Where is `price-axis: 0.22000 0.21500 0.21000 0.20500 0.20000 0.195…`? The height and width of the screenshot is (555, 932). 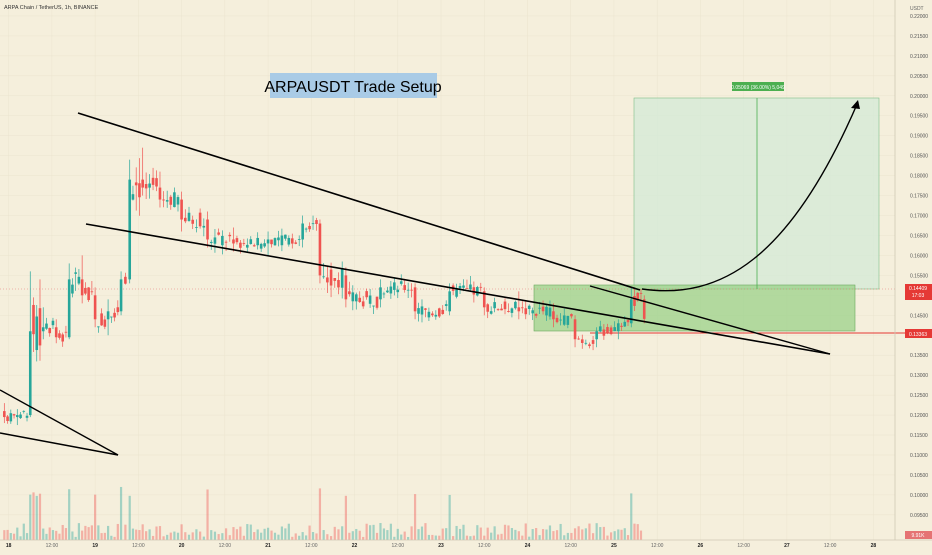
price-axis: 0.22000 0.21500 0.21000 0.20500 0.20000 0.195… is located at coordinates (919, 266).